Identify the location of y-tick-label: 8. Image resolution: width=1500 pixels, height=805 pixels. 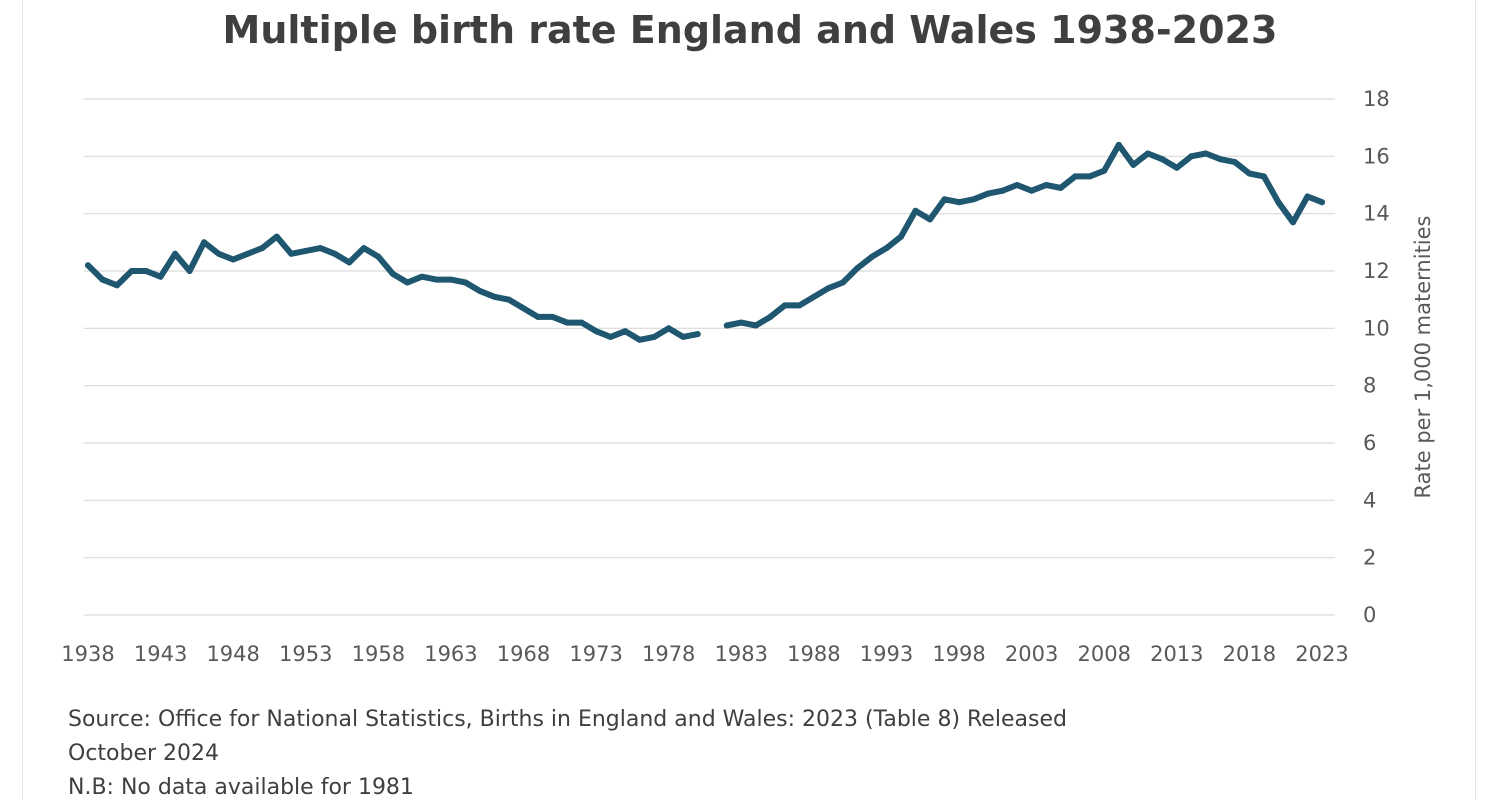
(1369, 386).